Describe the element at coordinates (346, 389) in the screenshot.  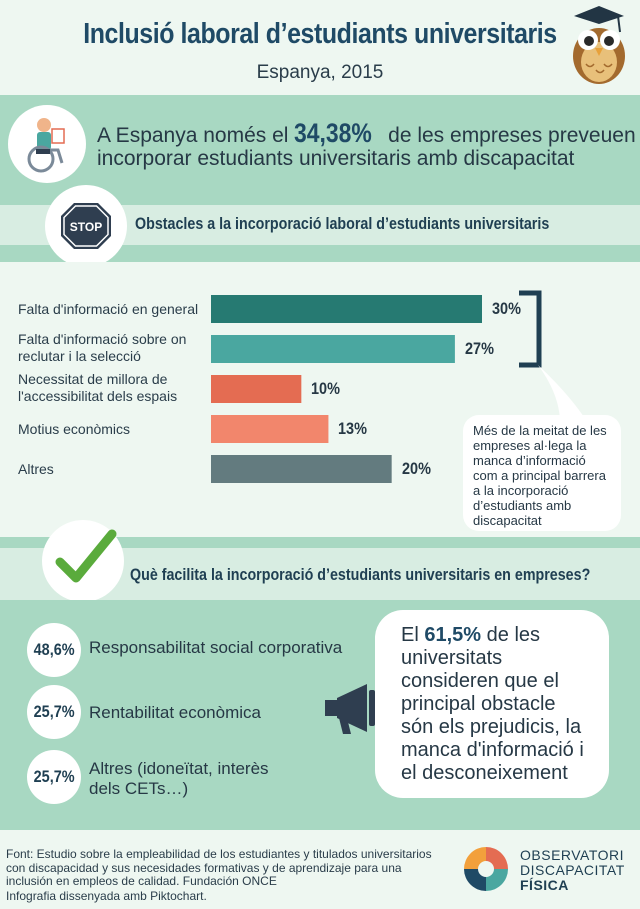
I see `obstacles-bar-chart` at that location.